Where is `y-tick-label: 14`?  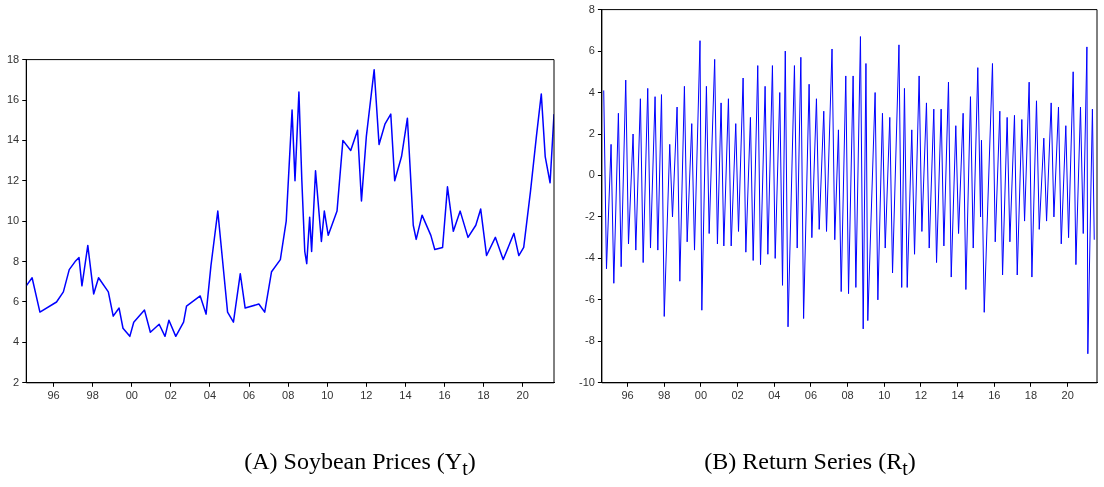 y-tick-label: 14 is located at coordinates (13, 139).